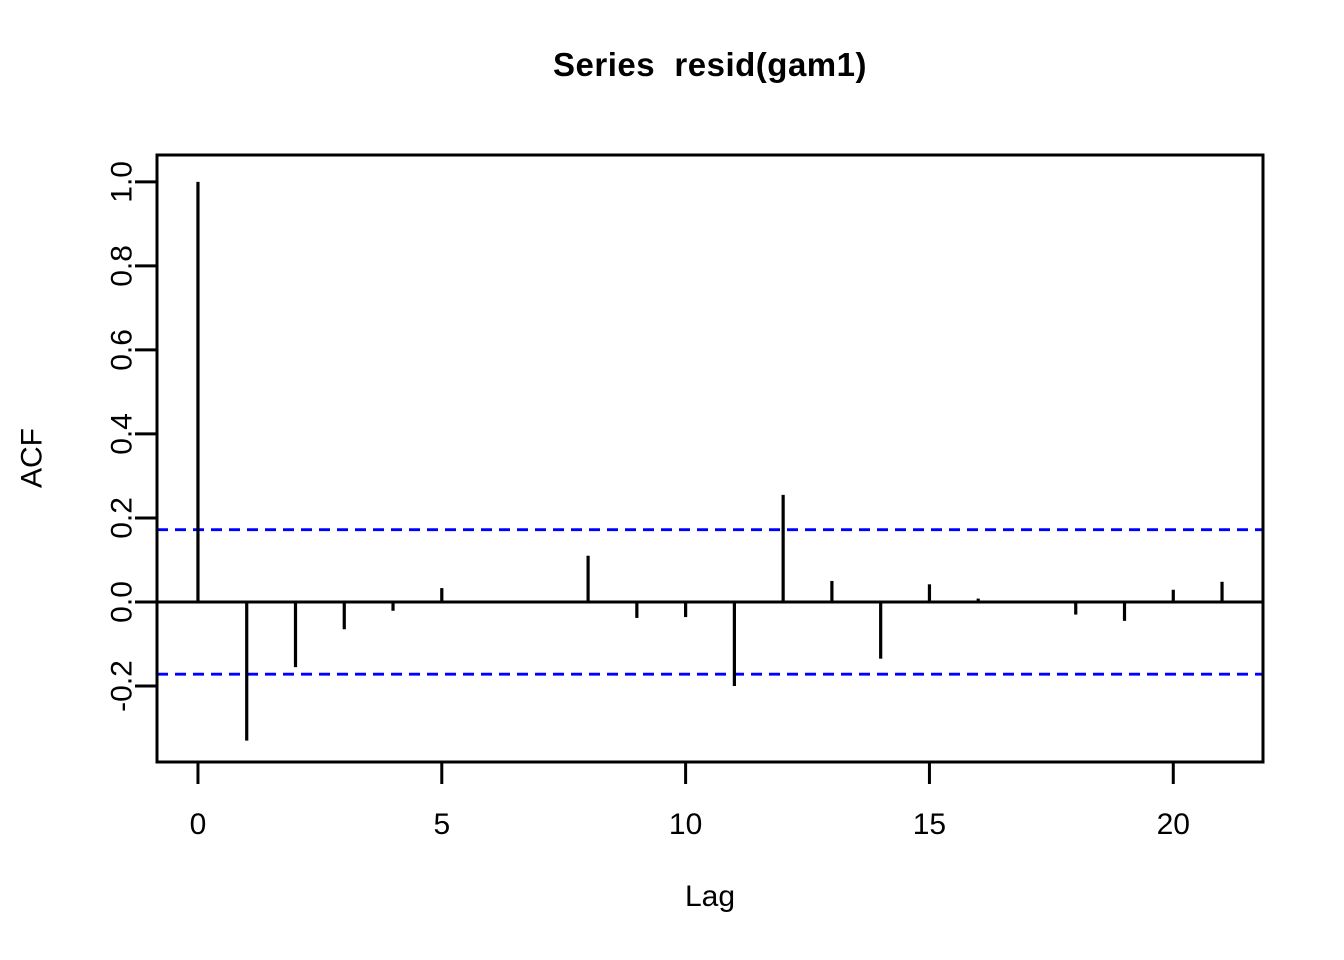  I want to click on y-axis-label: ACF, so click(32, 458).